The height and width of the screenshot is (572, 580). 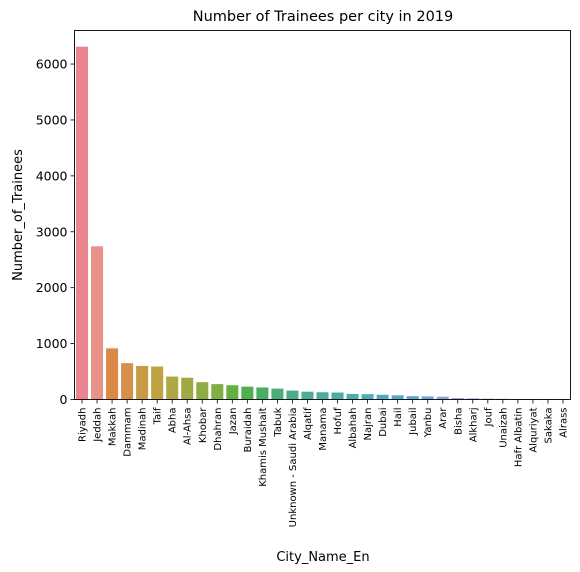 I want to click on bar-bisha, so click(x=457, y=399).